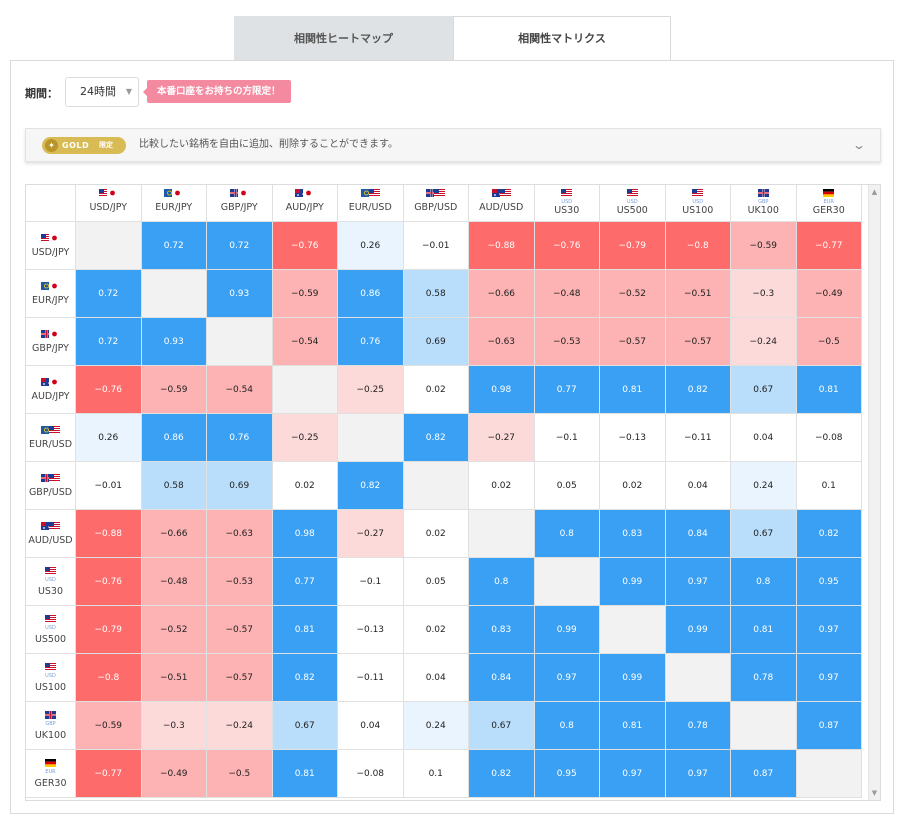 This screenshot has width=904, height=824. What do you see at coordinates (436, 207) in the screenshot?
I see `column-label: GBP/USD` at bounding box center [436, 207].